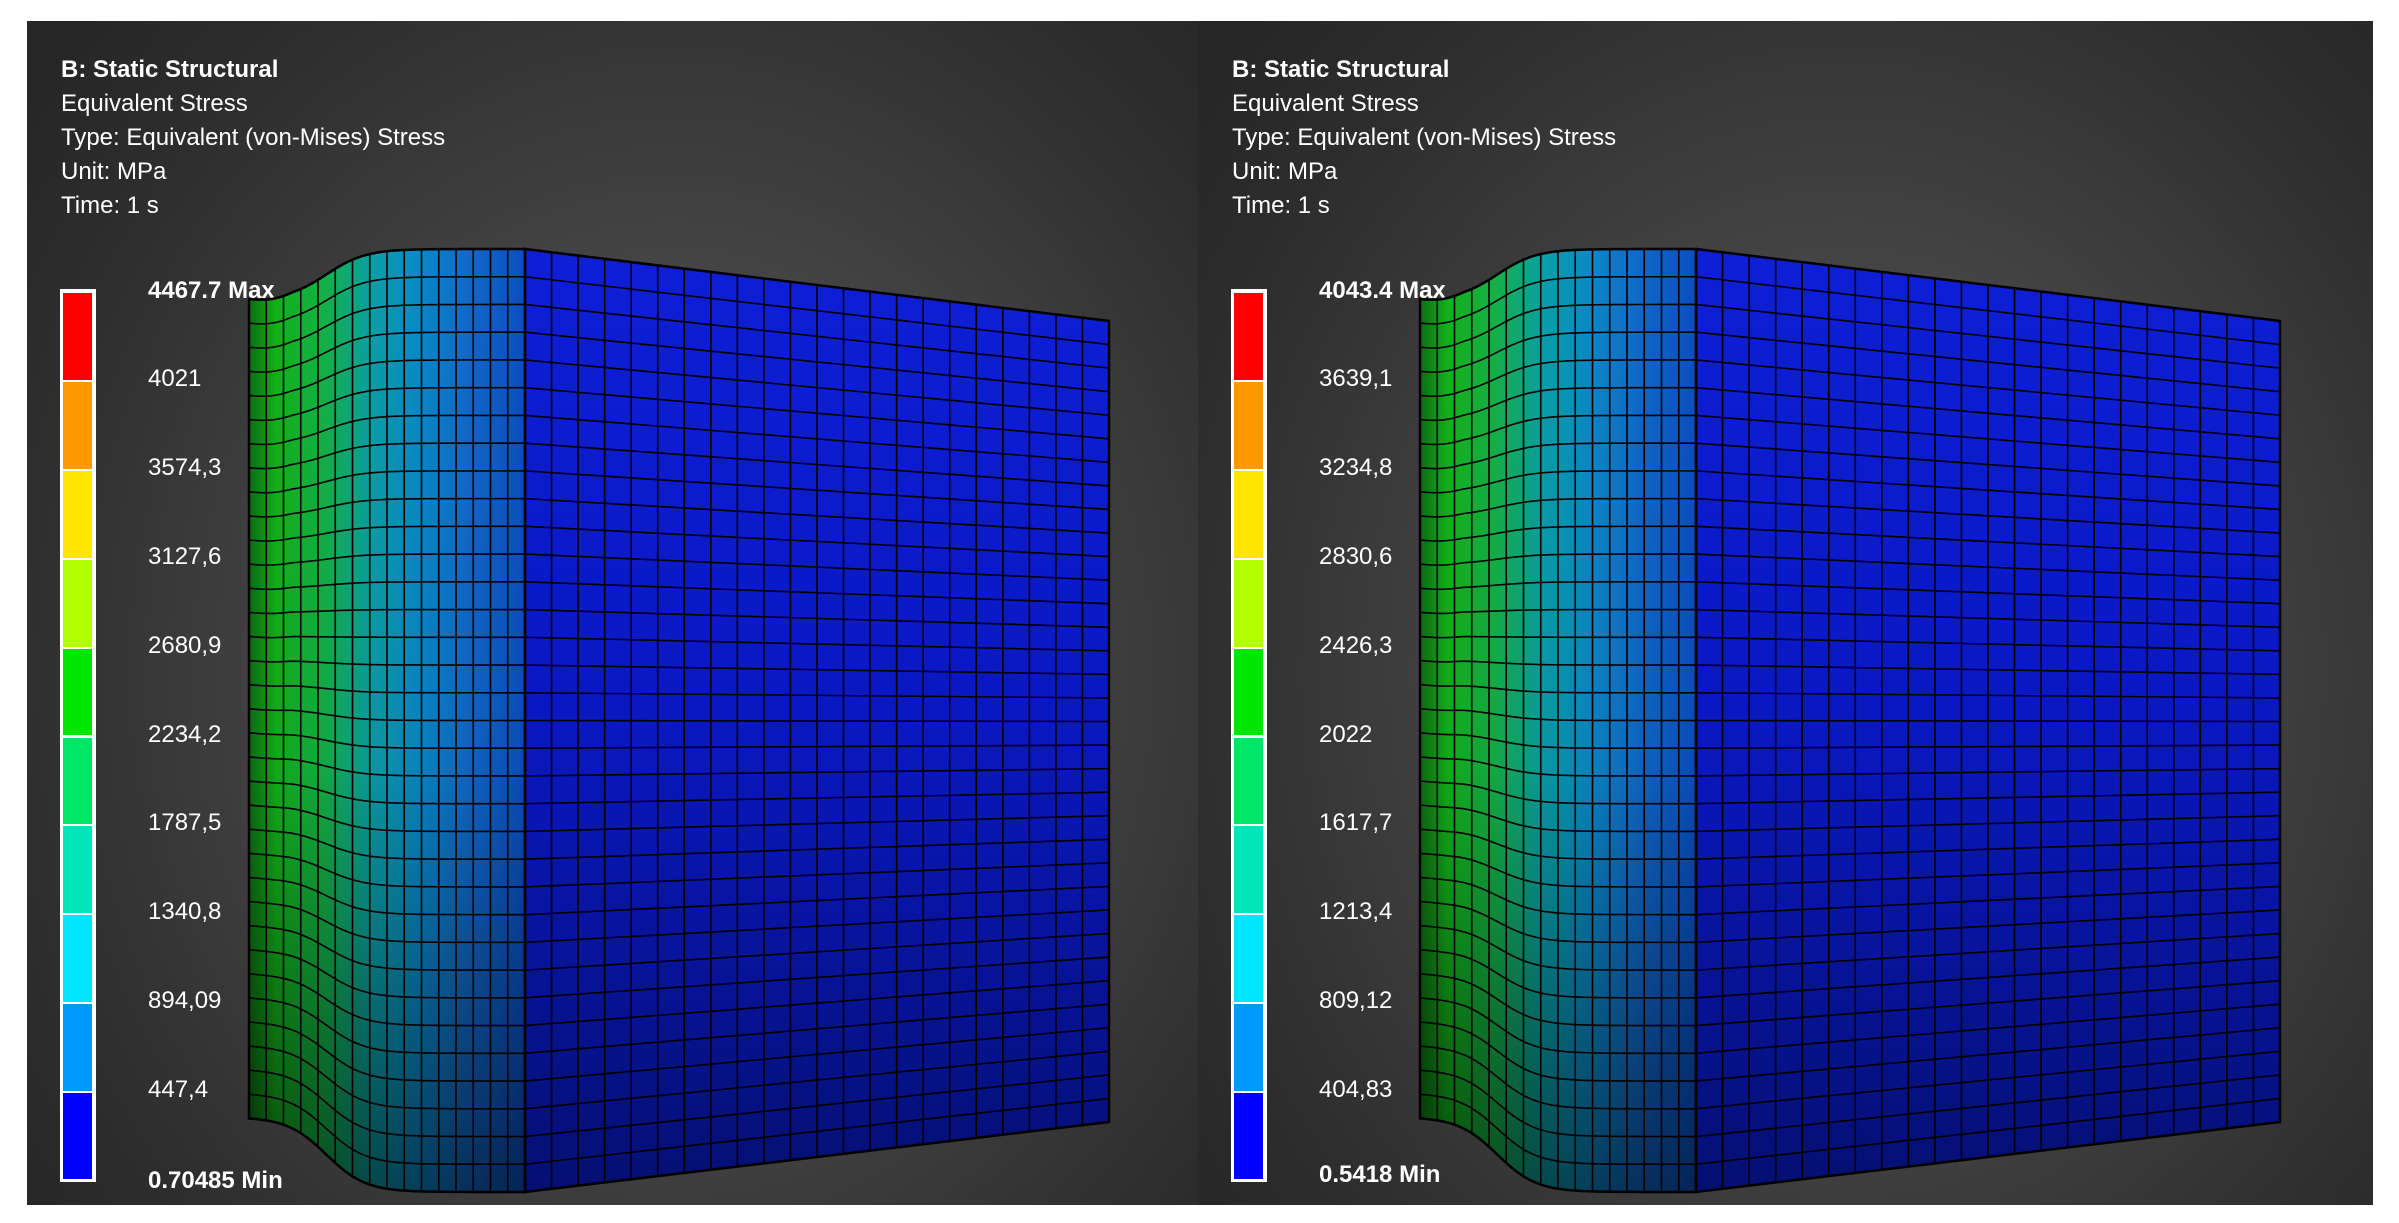 Image resolution: width=2399 pixels, height=1223 pixels. What do you see at coordinates (1346, 734) in the screenshot?
I see `legend-tick-label: 2022` at bounding box center [1346, 734].